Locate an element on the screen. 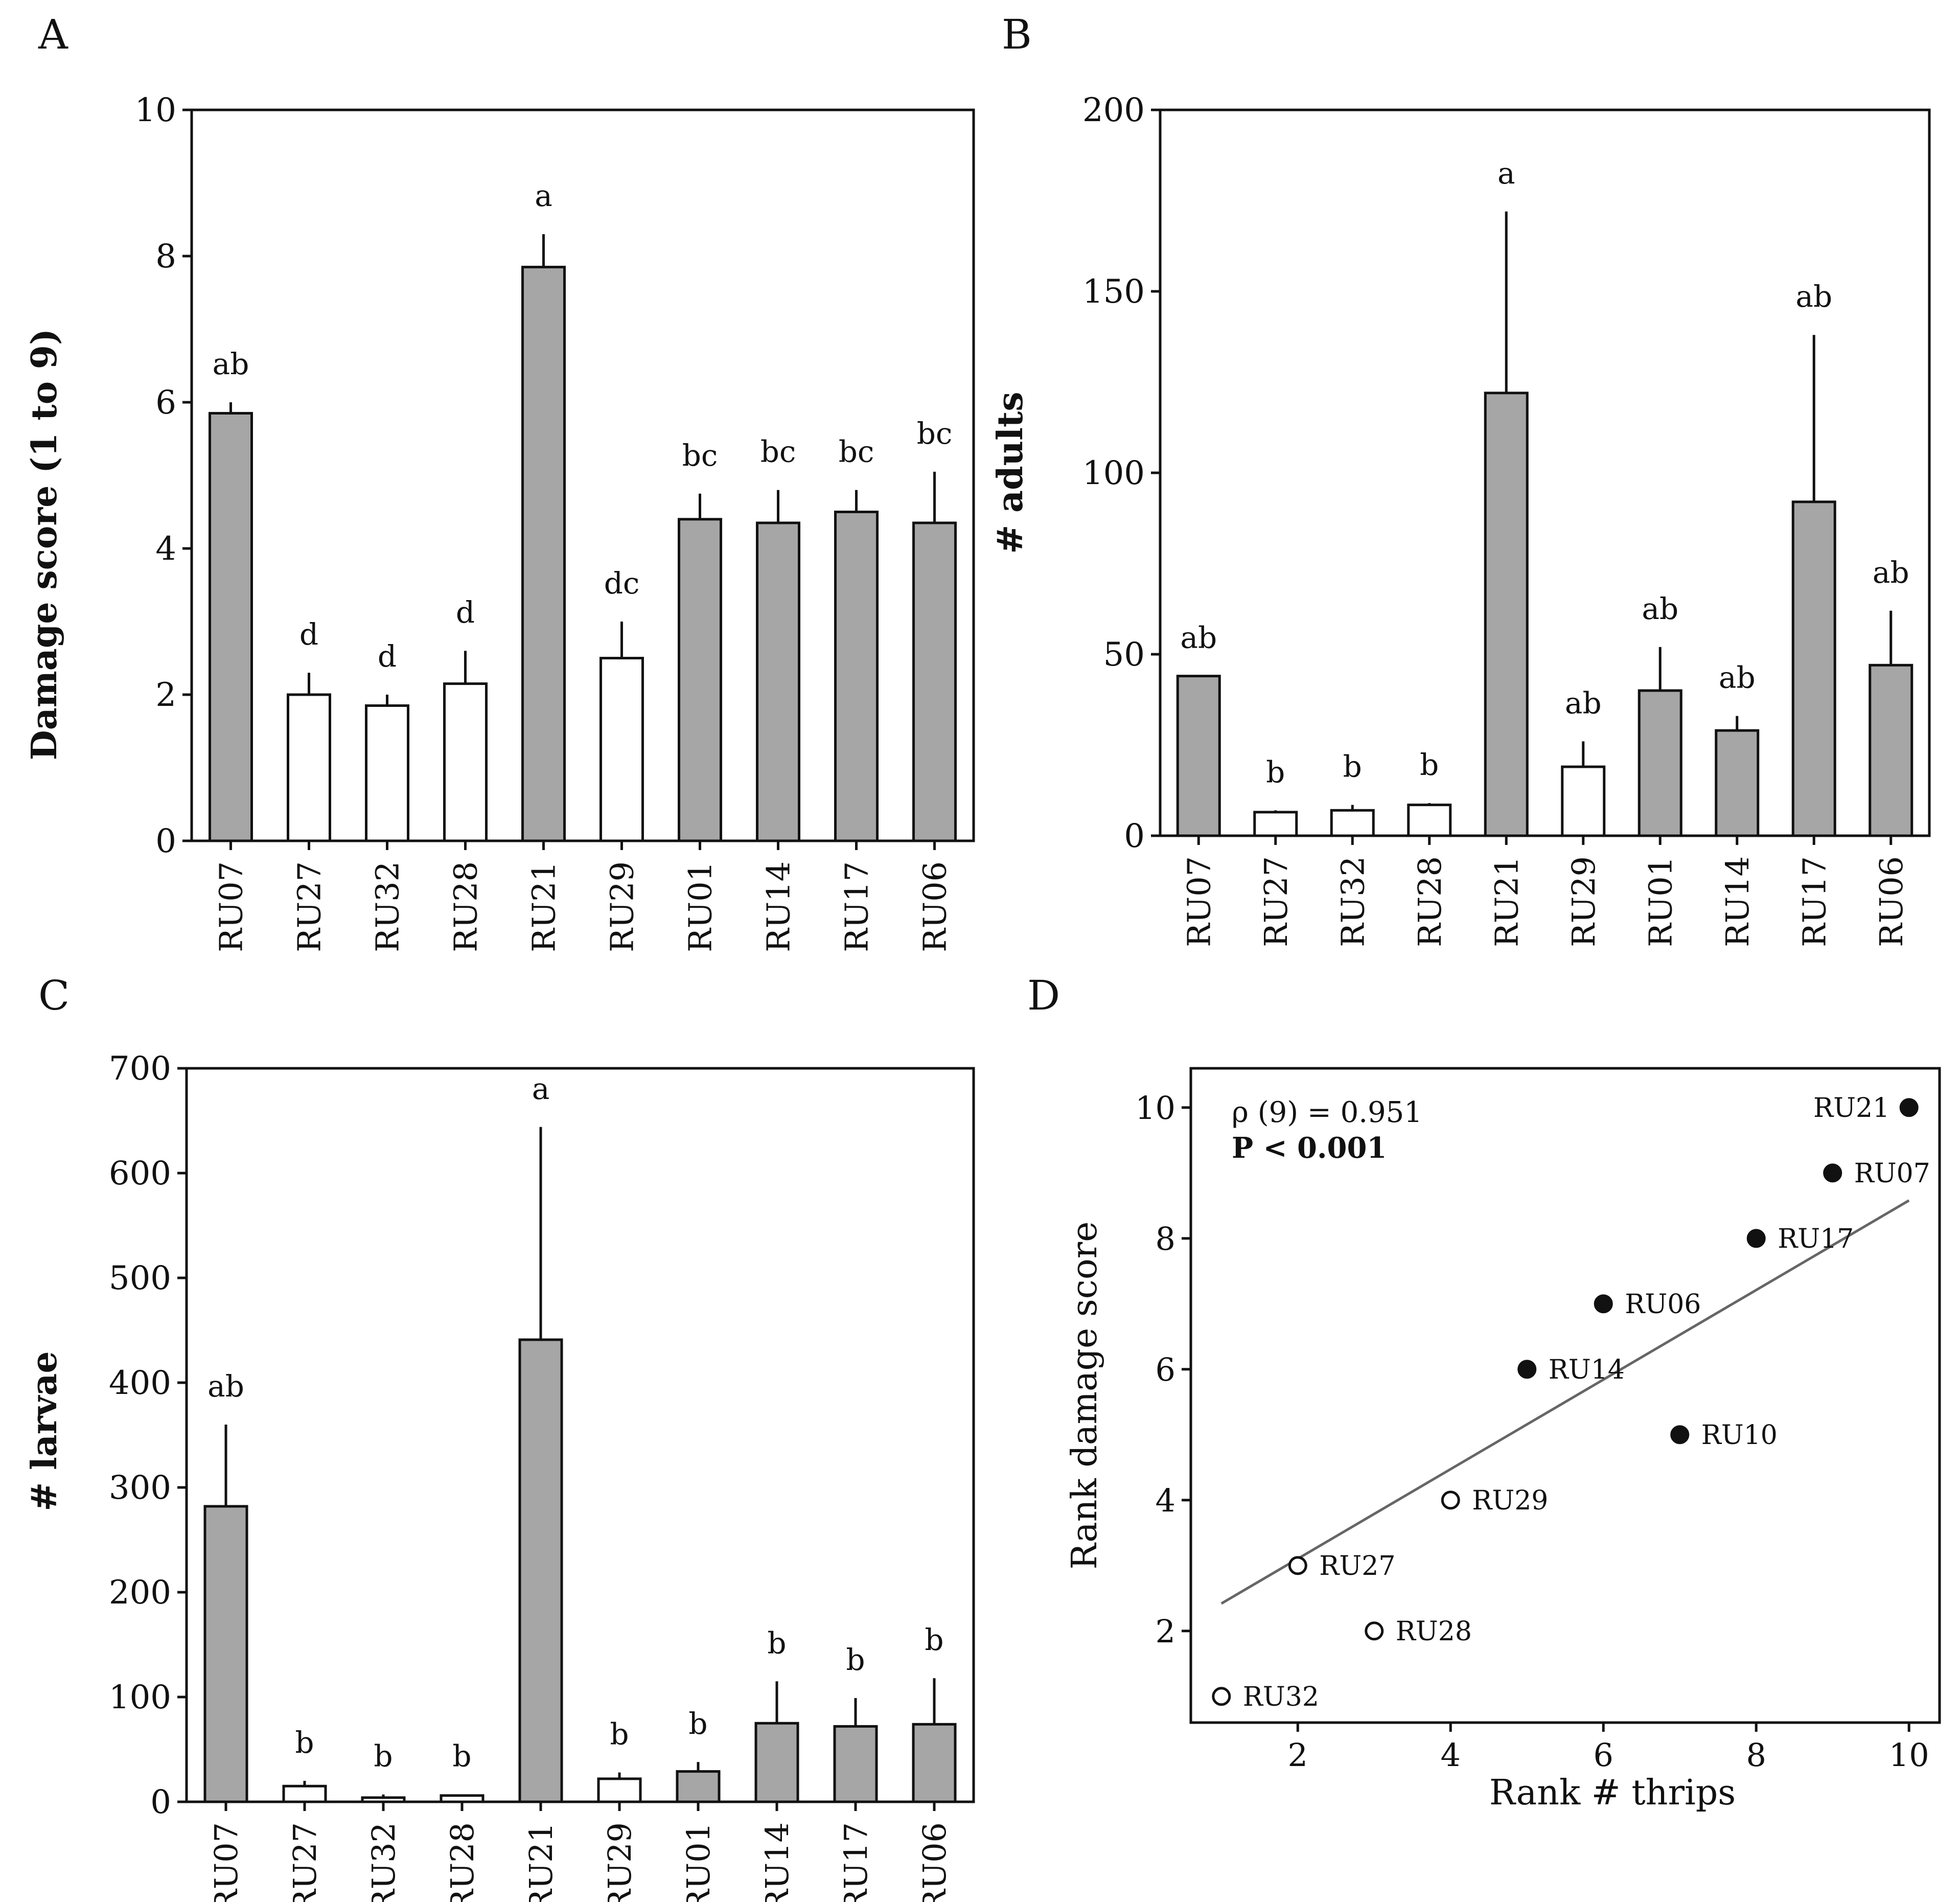 This screenshot has width=1960, height=1902. fit-line-d is located at coordinates (1565, 1402).